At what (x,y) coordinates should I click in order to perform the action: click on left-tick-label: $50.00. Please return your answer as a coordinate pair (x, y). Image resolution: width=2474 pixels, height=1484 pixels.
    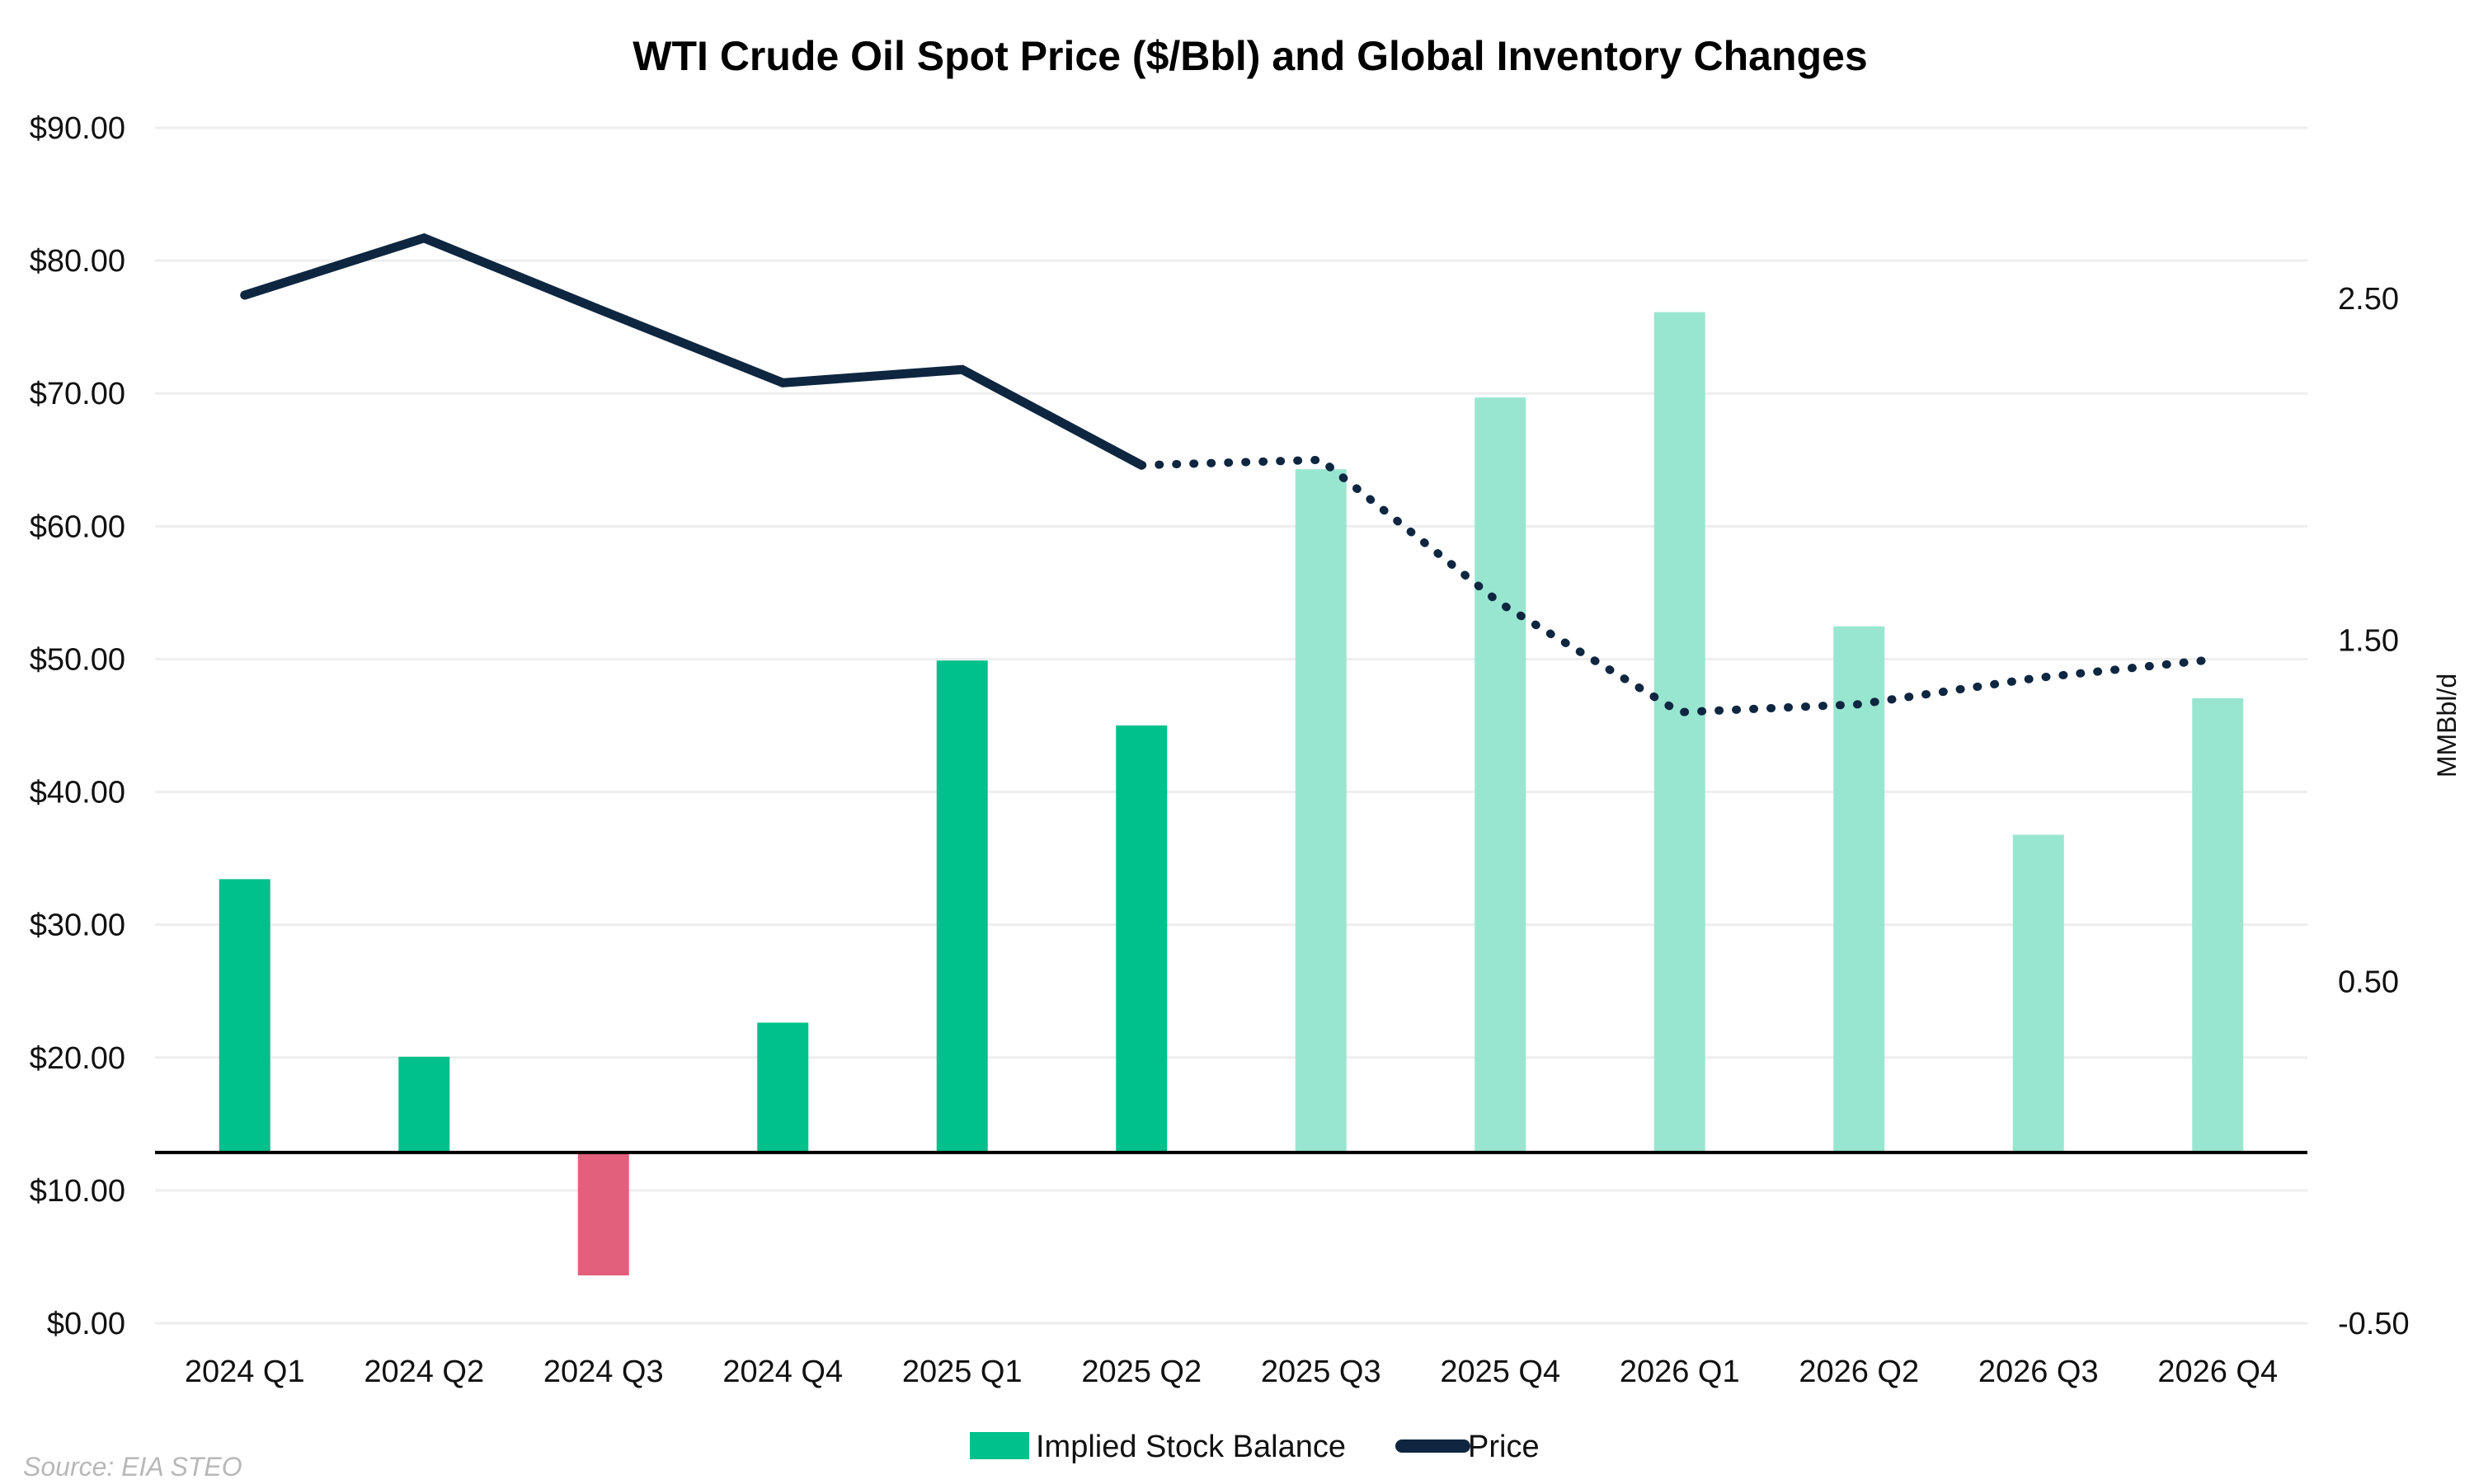
    Looking at the image, I should click on (77, 659).